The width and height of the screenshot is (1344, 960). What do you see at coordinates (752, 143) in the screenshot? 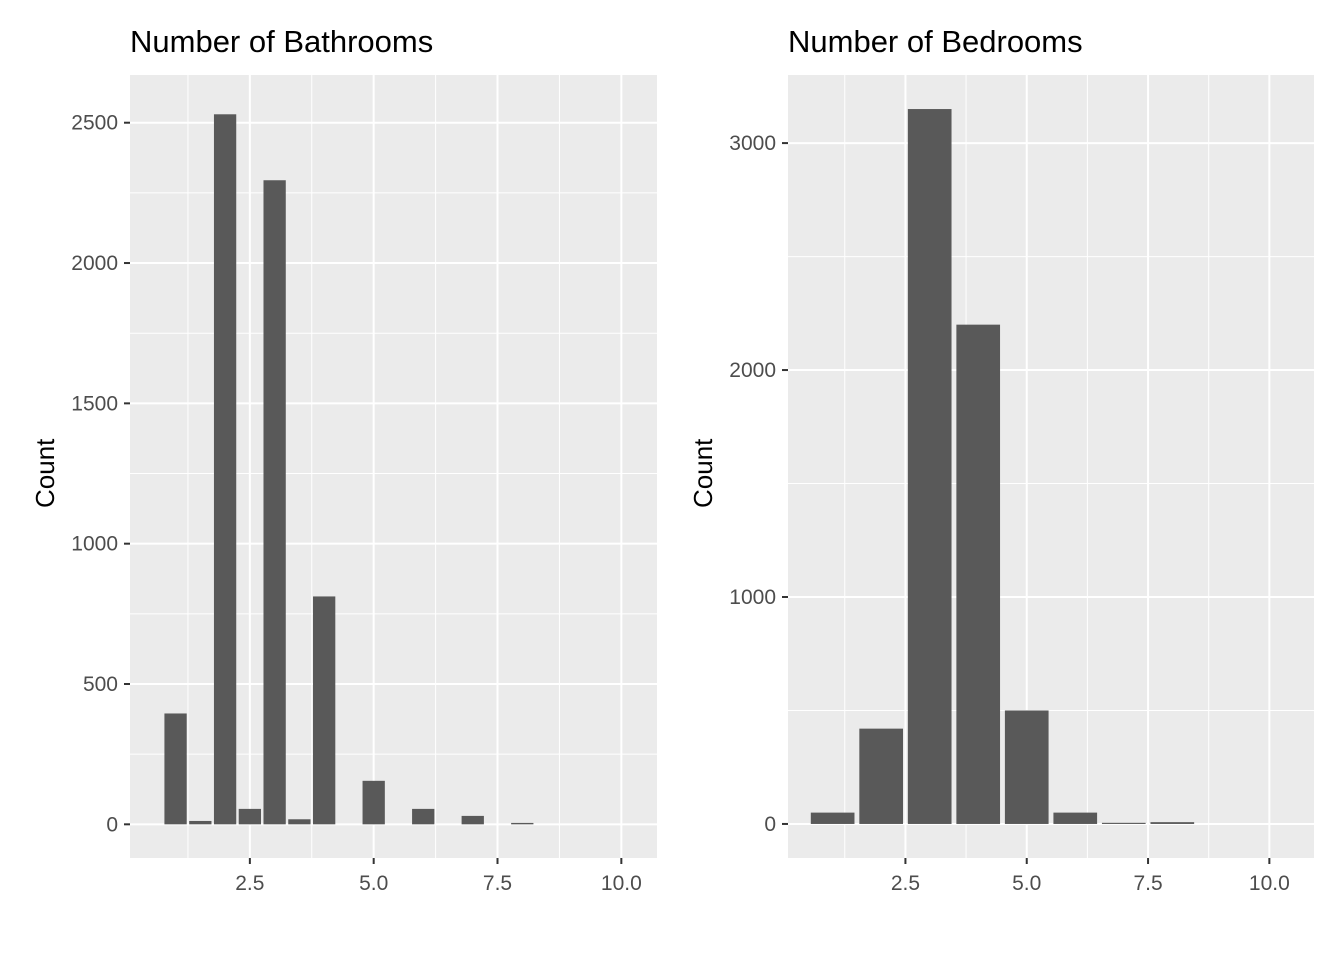
I see `y-tick-label: 3000` at bounding box center [752, 143].